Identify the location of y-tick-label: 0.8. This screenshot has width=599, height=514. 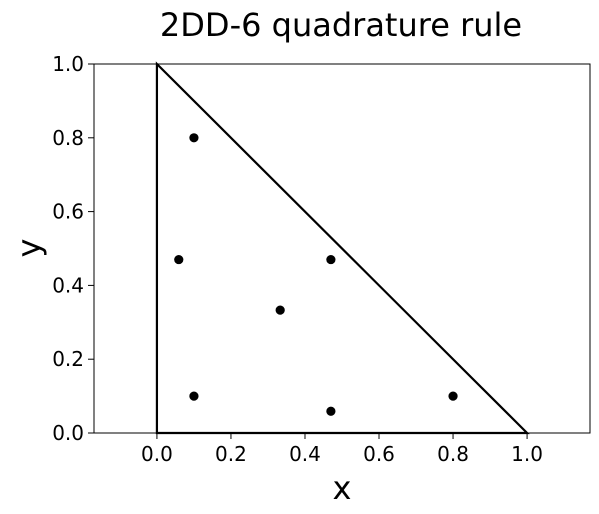
(68, 138).